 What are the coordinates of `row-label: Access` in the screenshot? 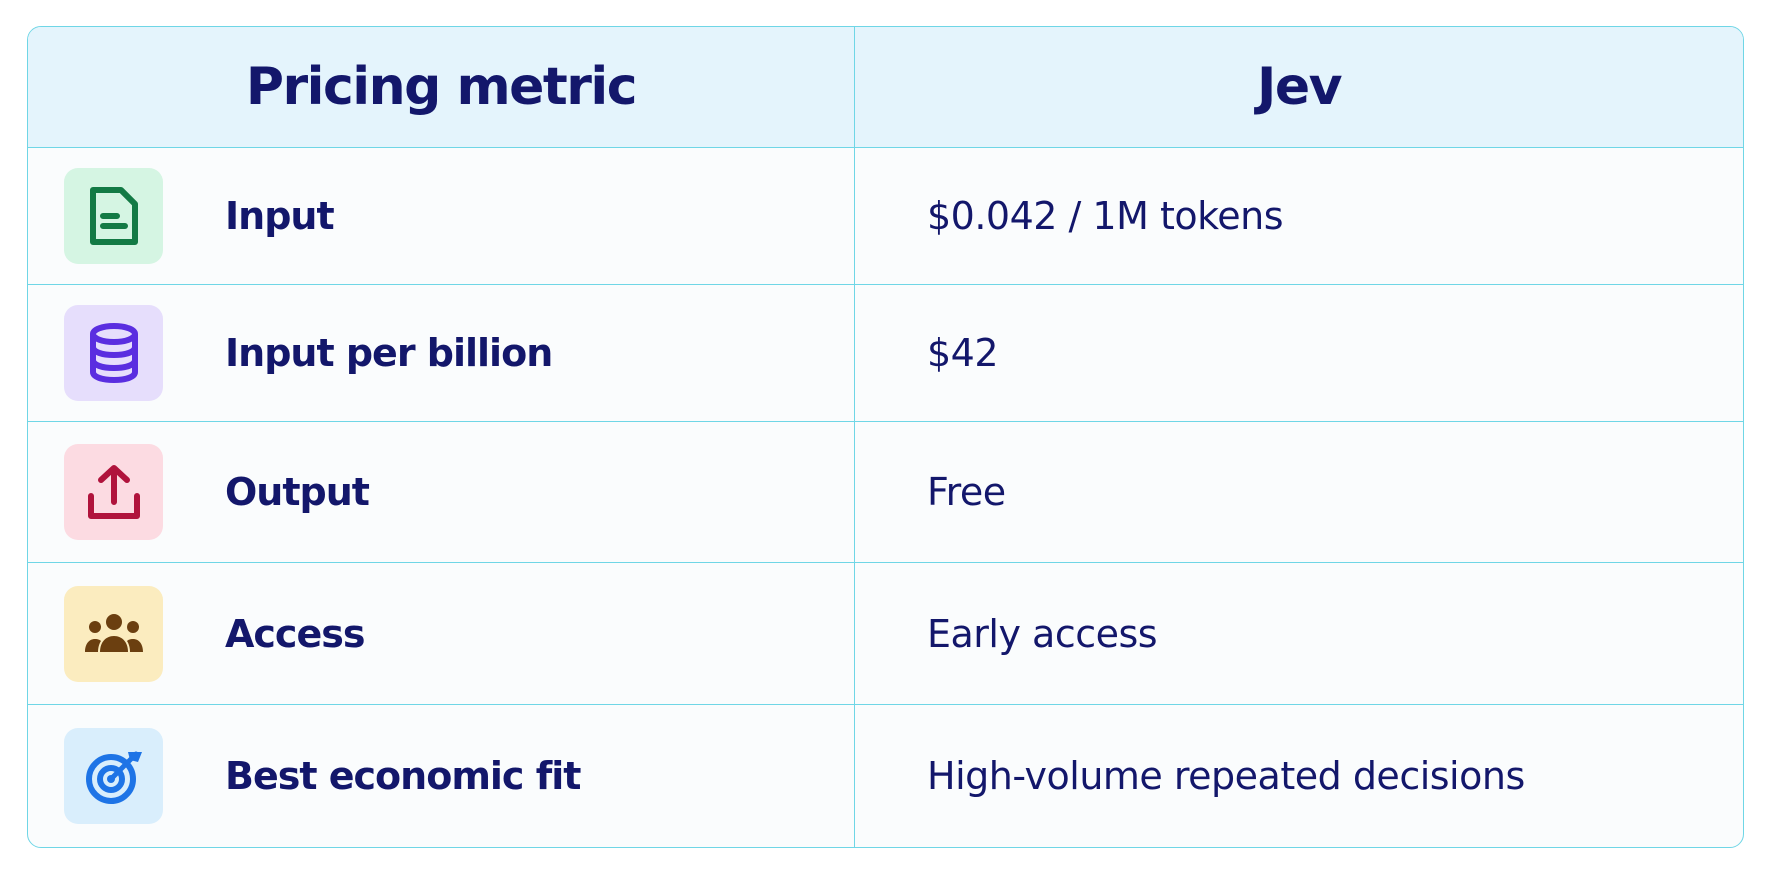 It's located at (295, 633).